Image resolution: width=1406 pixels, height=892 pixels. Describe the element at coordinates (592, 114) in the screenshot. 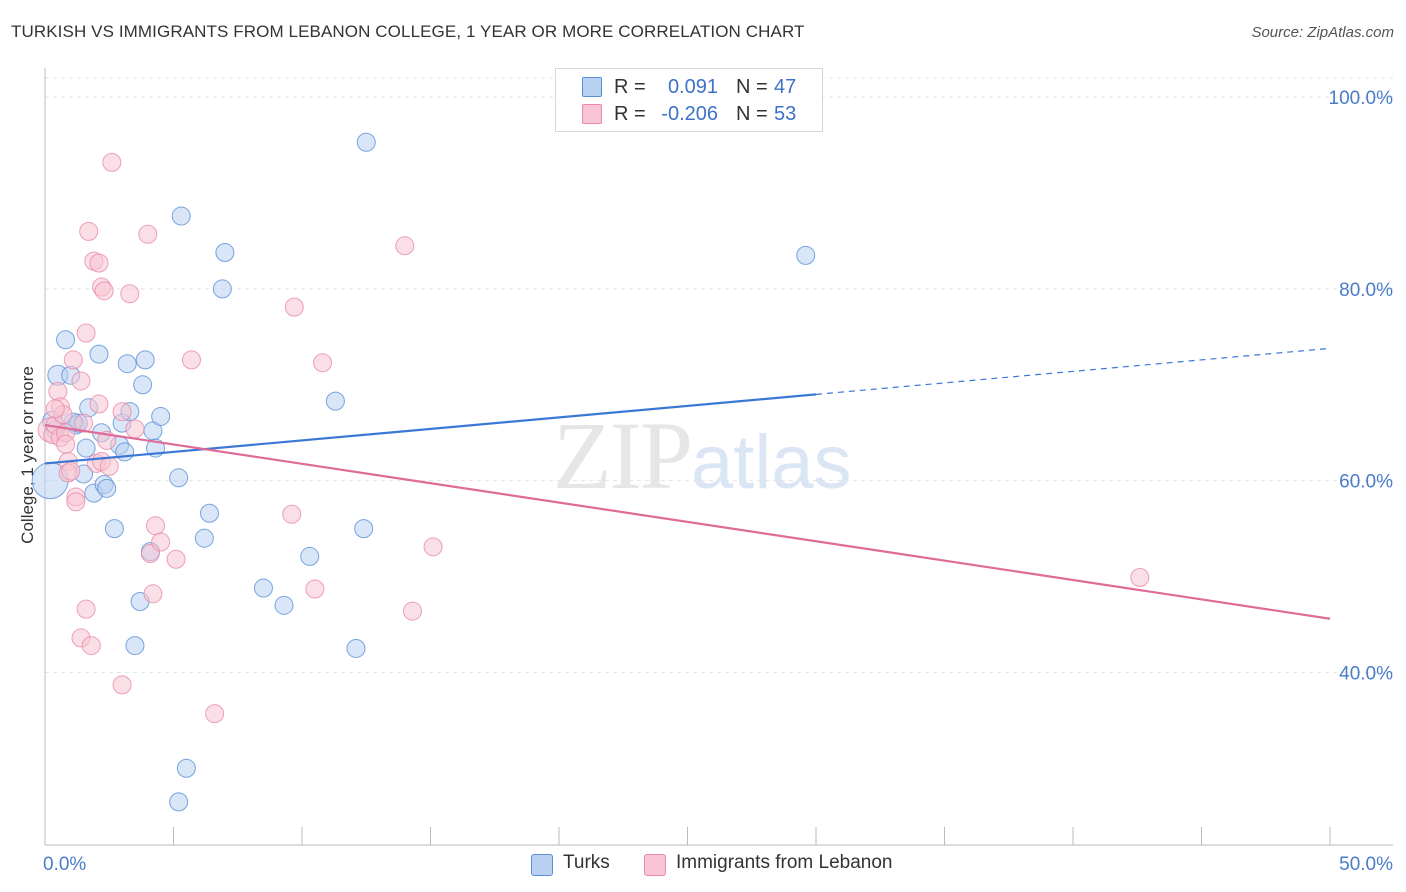

I see `lebanon-swatch` at that location.